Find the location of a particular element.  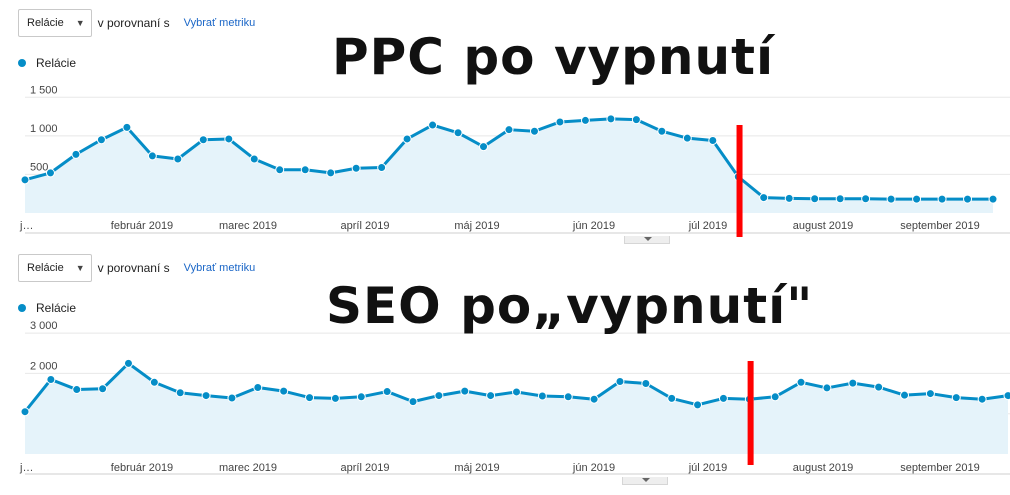

y-tick-label: 1 000 is located at coordinates (44, 129).